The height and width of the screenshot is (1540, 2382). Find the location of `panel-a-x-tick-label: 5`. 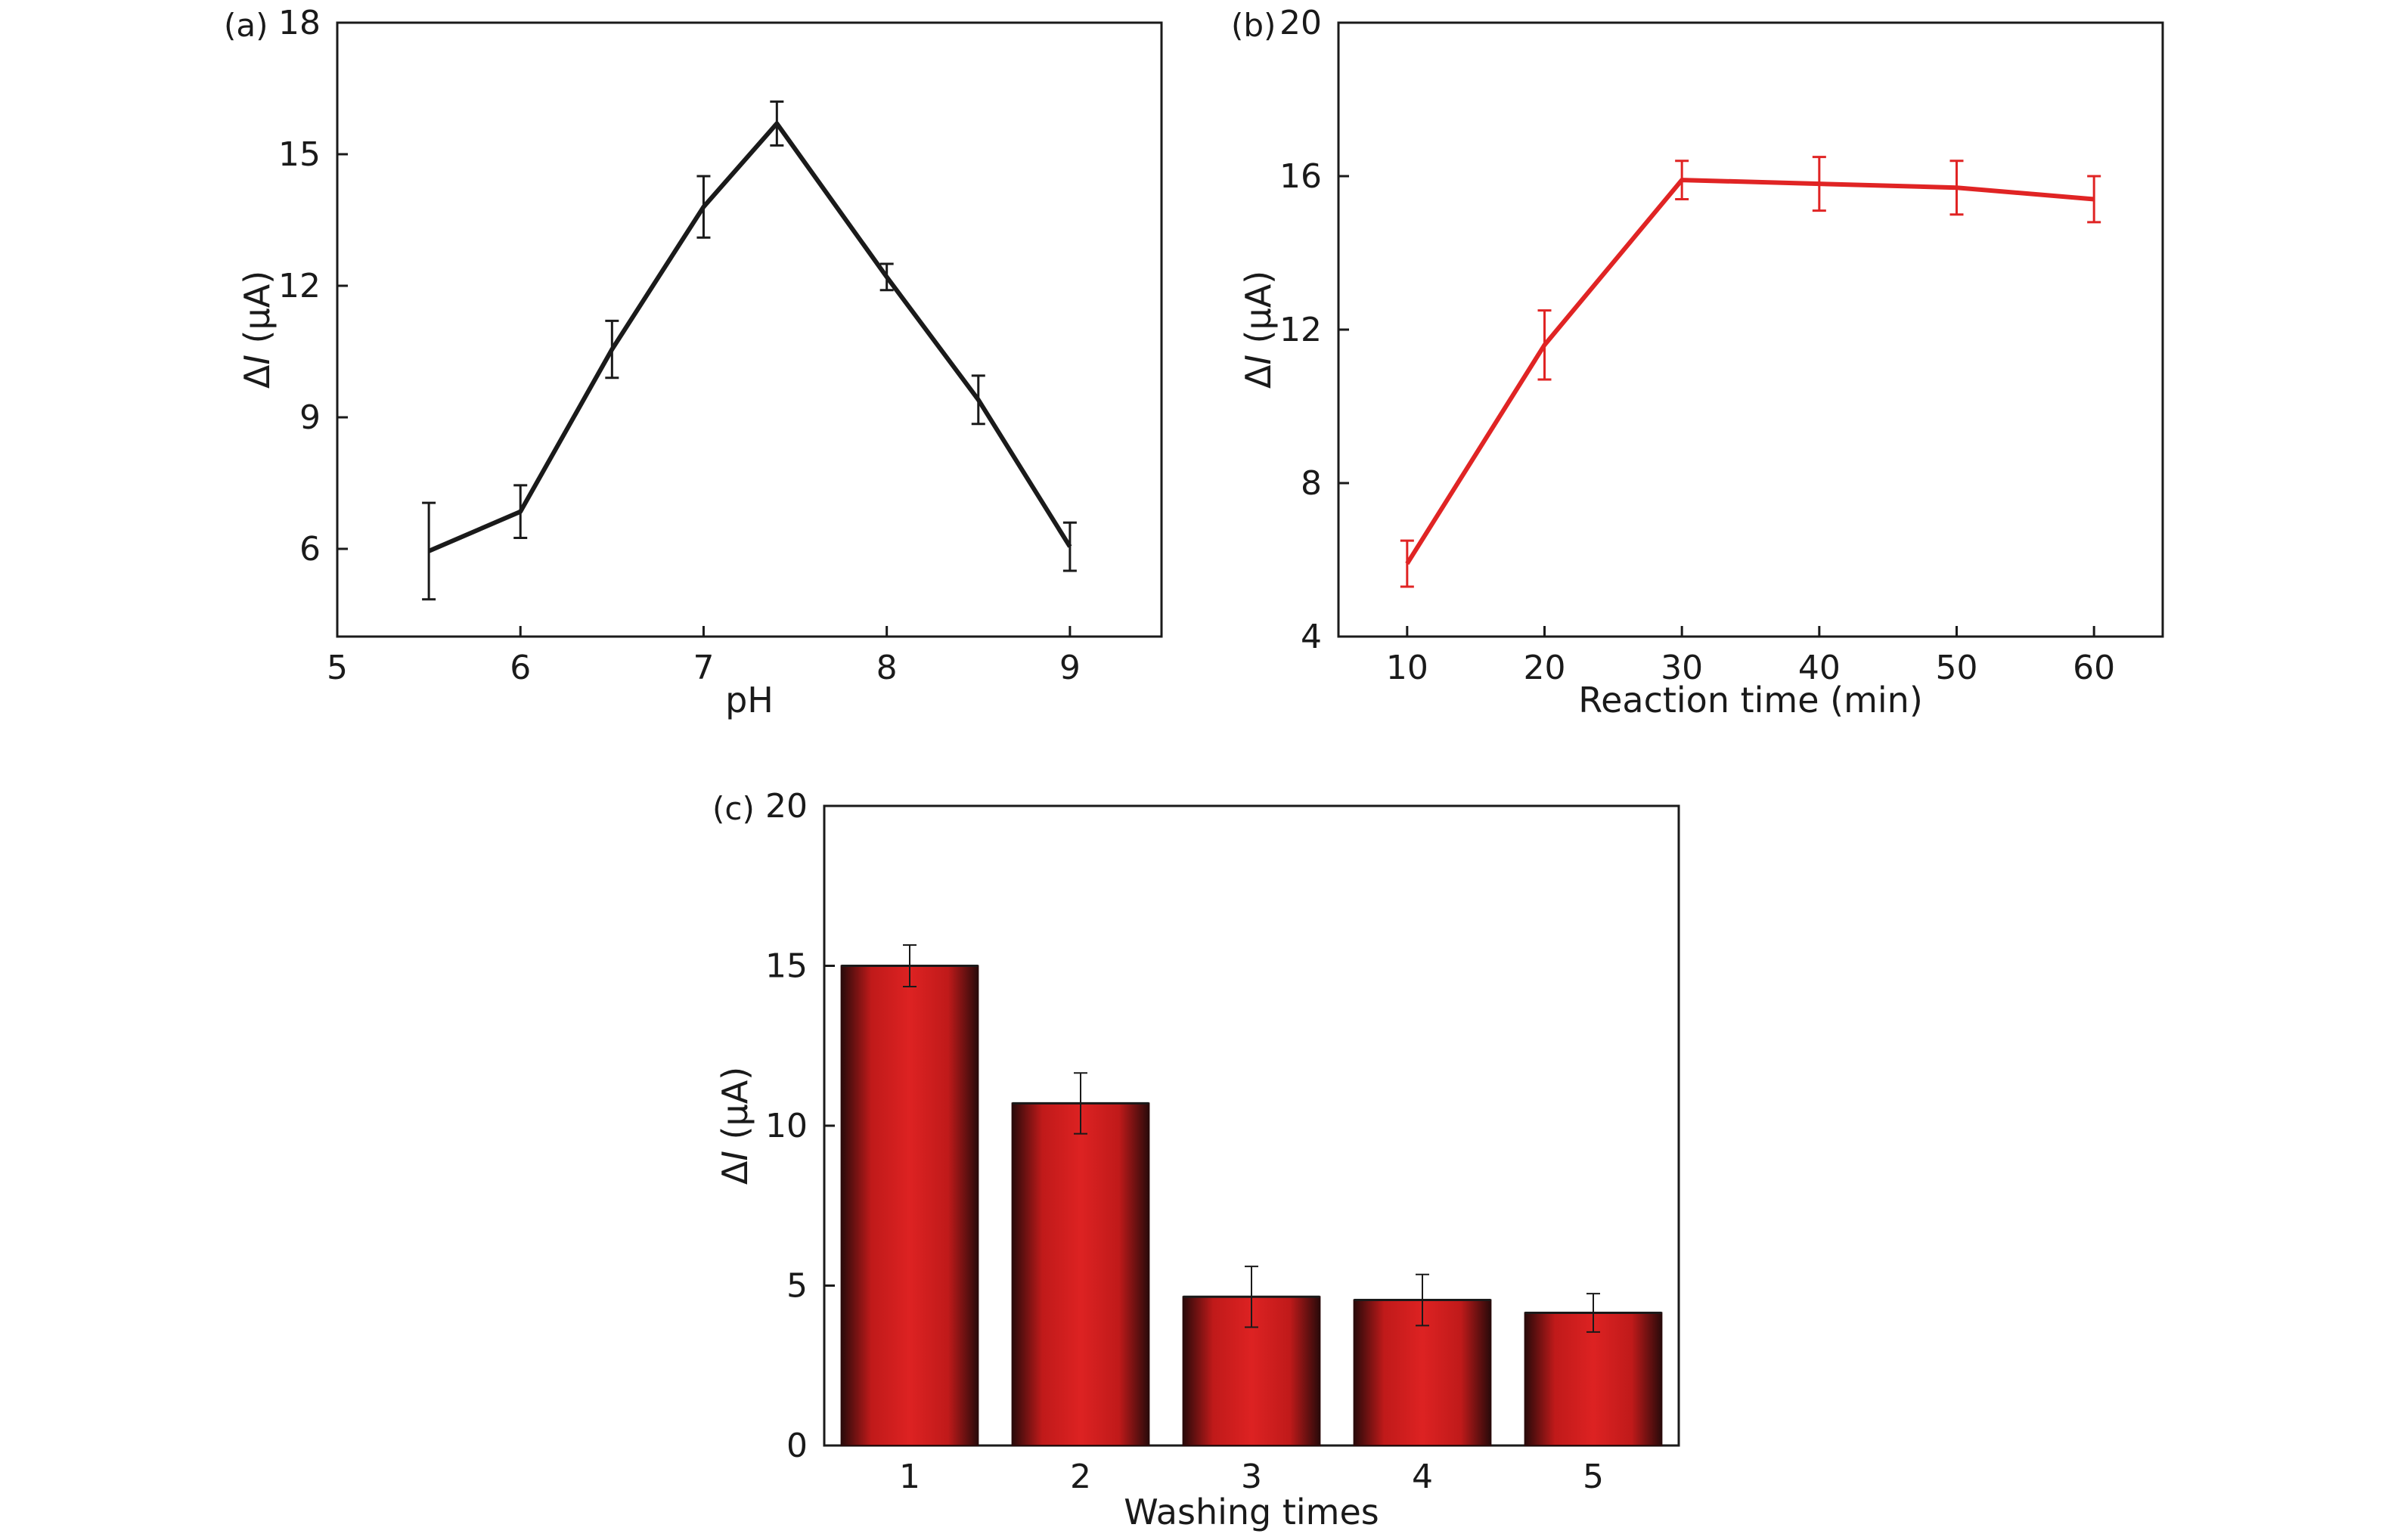

panel-a-x-tick-label: 5 is located at coordinates (337, 668).